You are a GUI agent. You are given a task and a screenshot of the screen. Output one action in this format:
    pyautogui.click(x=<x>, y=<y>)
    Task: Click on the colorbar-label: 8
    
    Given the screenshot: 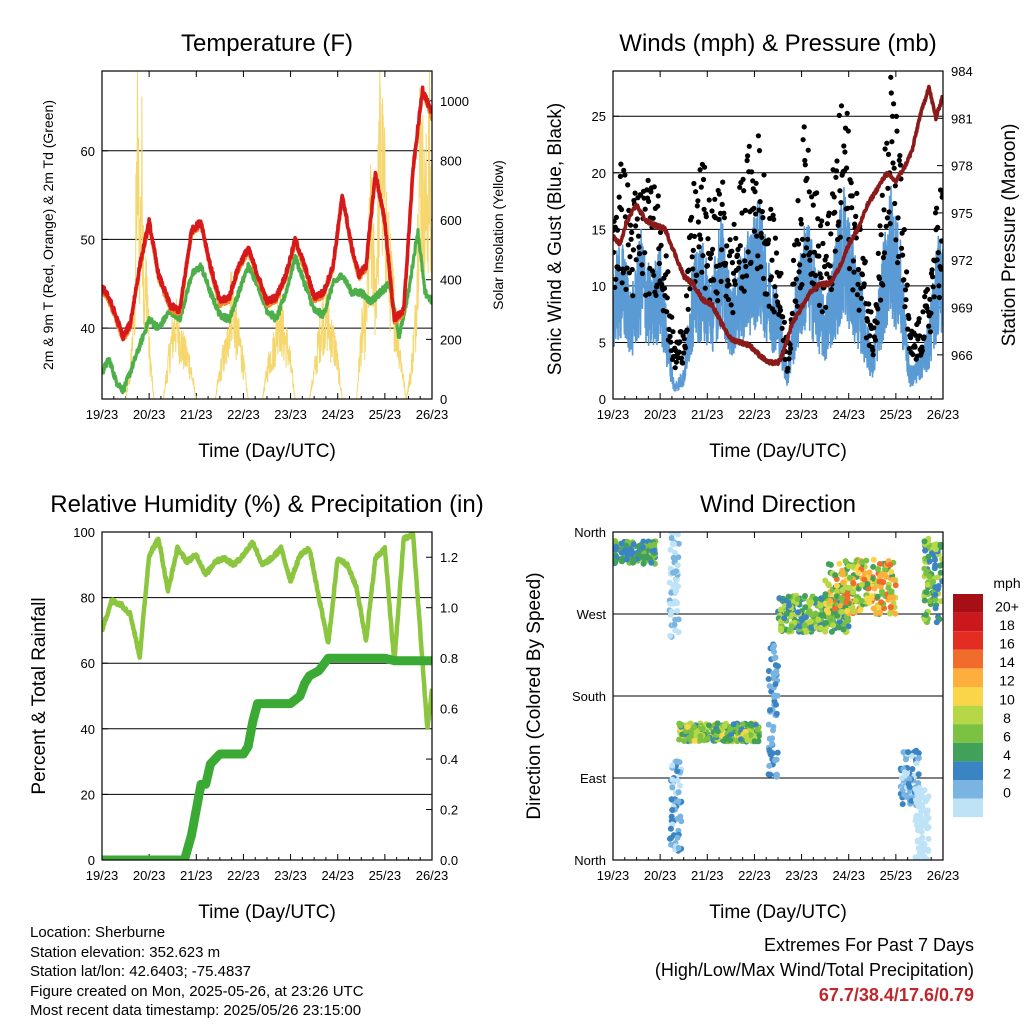 What is the action you would take?
    pyautogui.click(x=1007, y=718)
    